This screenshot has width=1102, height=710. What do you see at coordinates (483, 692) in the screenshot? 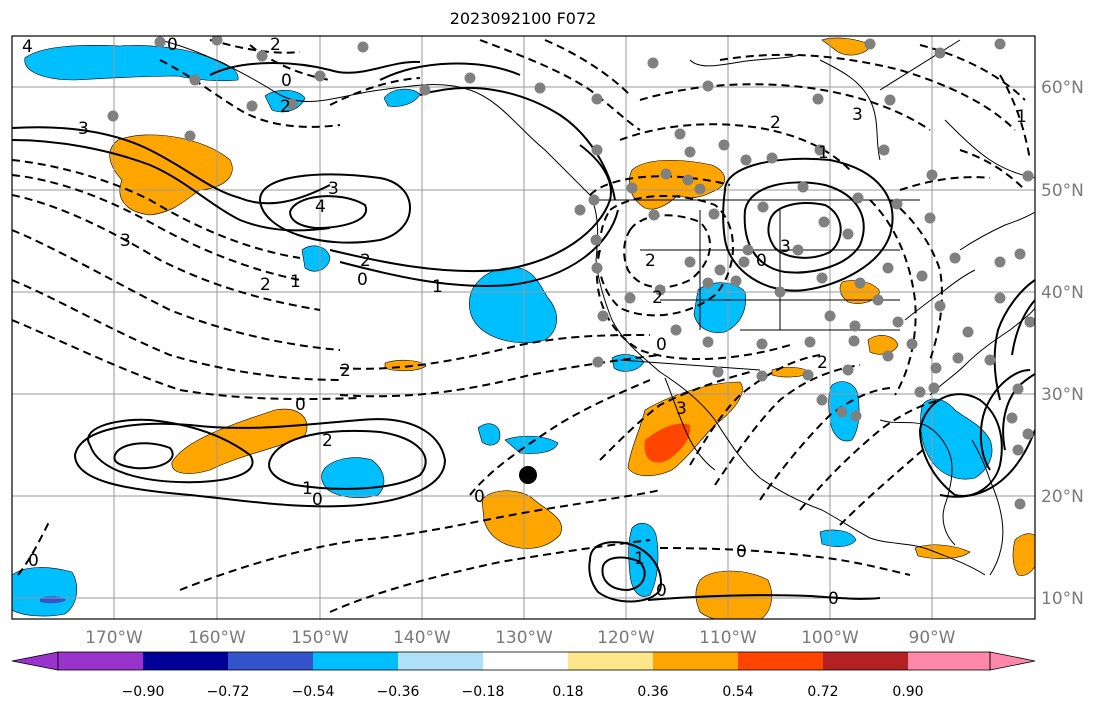
I see `colorbar-tick: −0.18` at bounding box center [483, 692].